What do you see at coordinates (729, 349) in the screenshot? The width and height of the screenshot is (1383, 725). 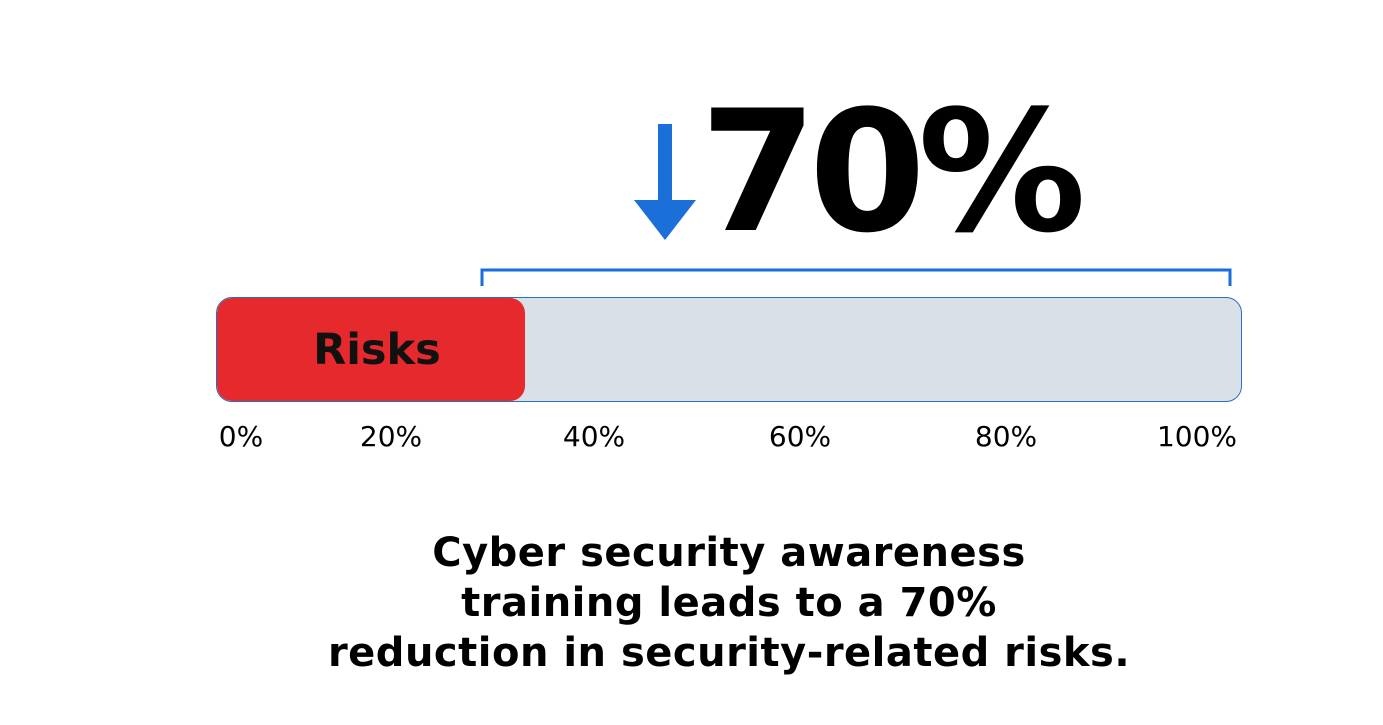 I see `progress-bar-track: Risks` at bounding box center [729, 349].